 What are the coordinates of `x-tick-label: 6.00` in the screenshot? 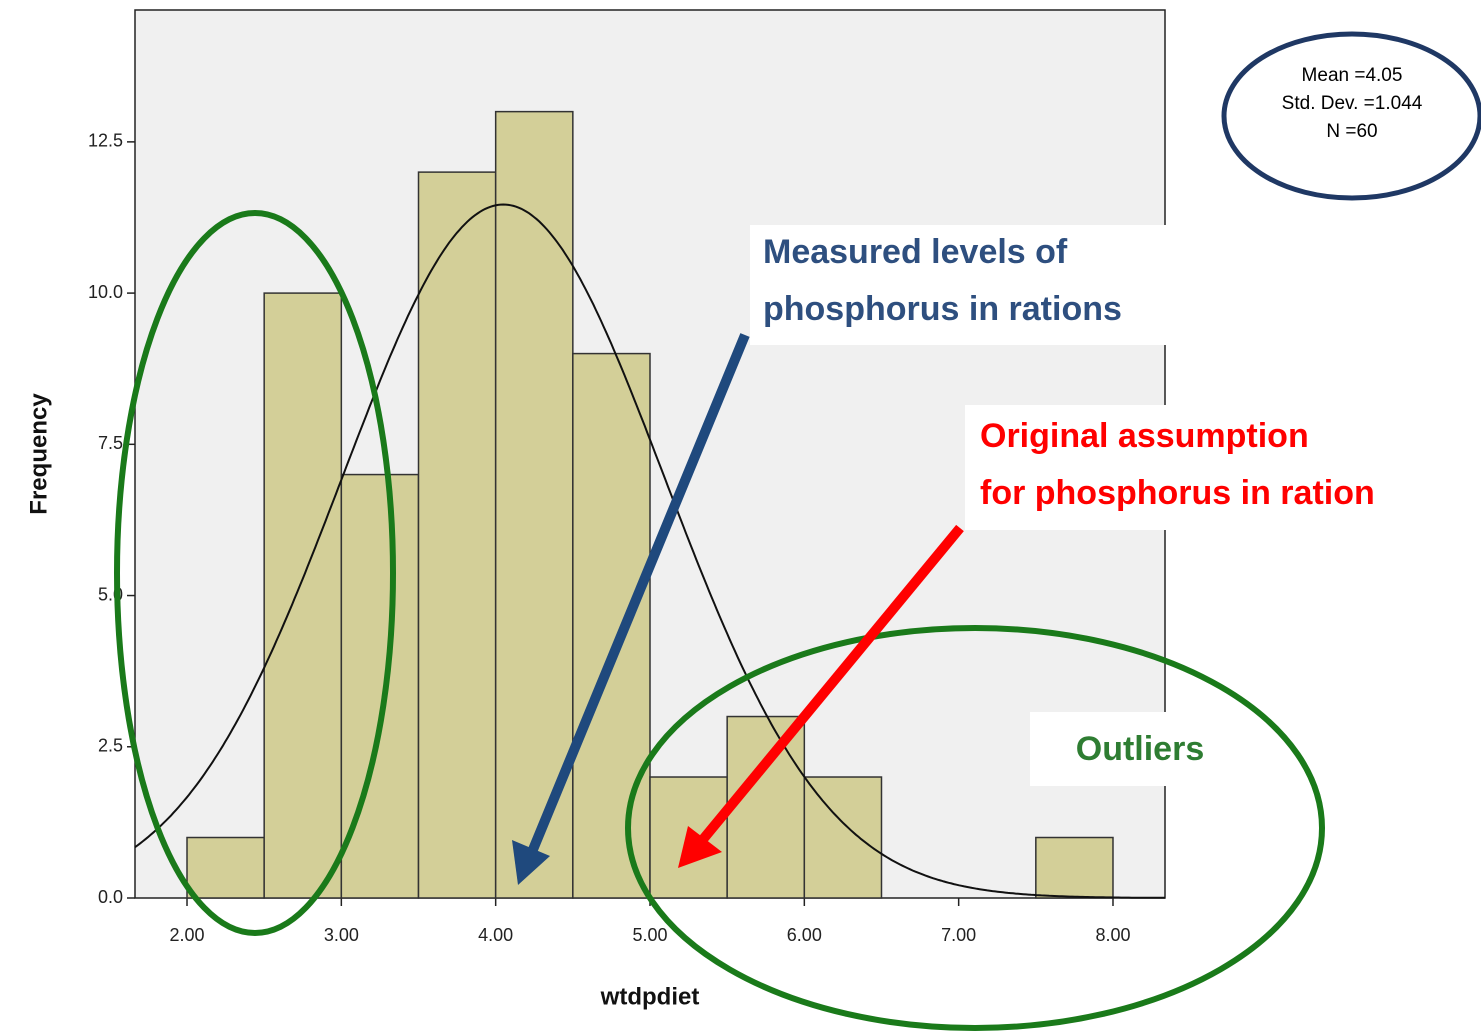 It's located at (804, 935).